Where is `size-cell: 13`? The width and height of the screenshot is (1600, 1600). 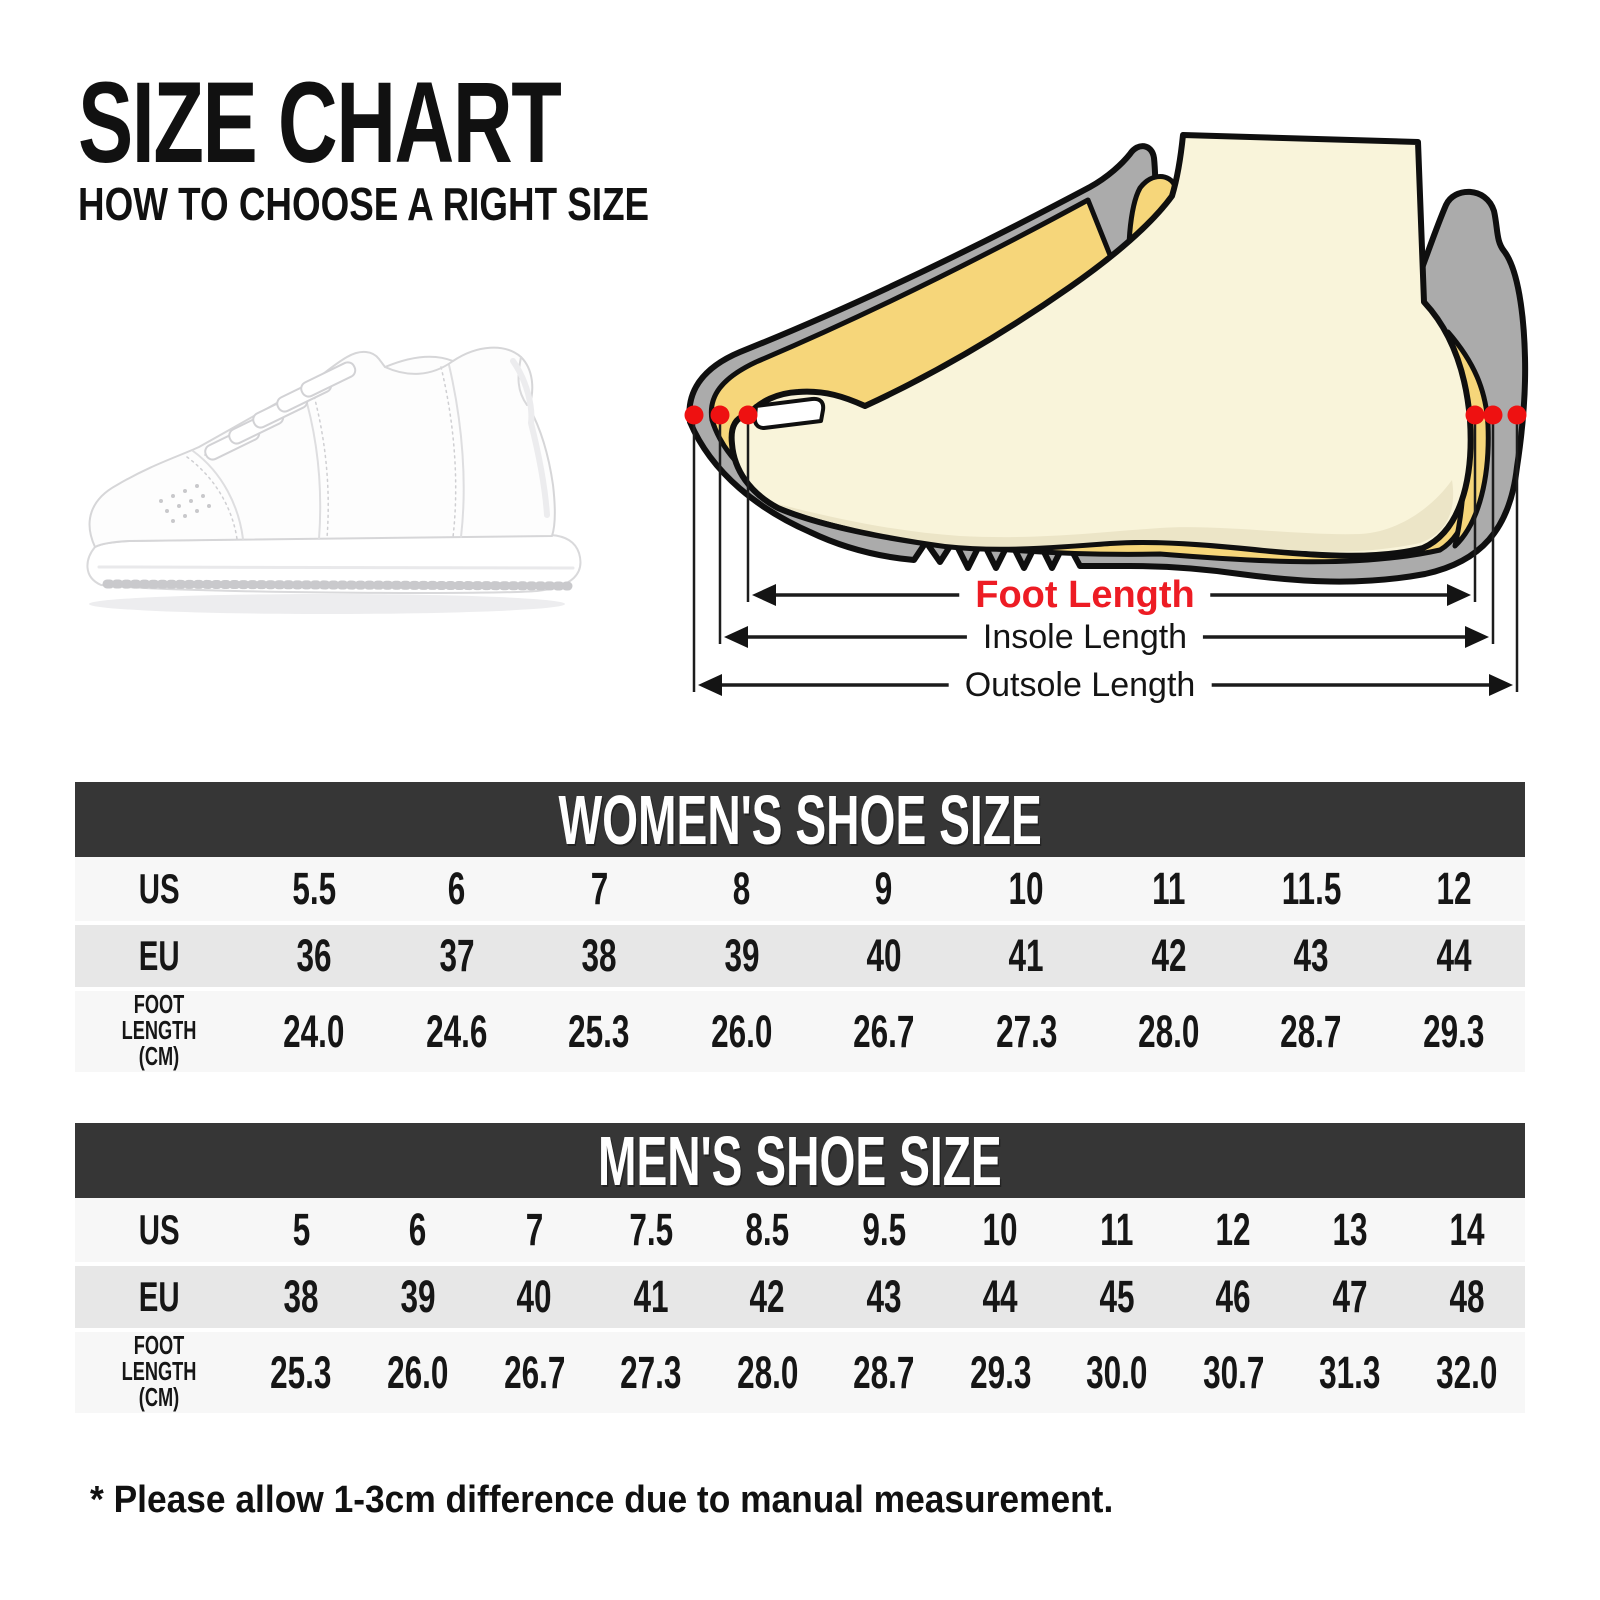
size-cell: 13 is located at coordinates (1350, 1231).